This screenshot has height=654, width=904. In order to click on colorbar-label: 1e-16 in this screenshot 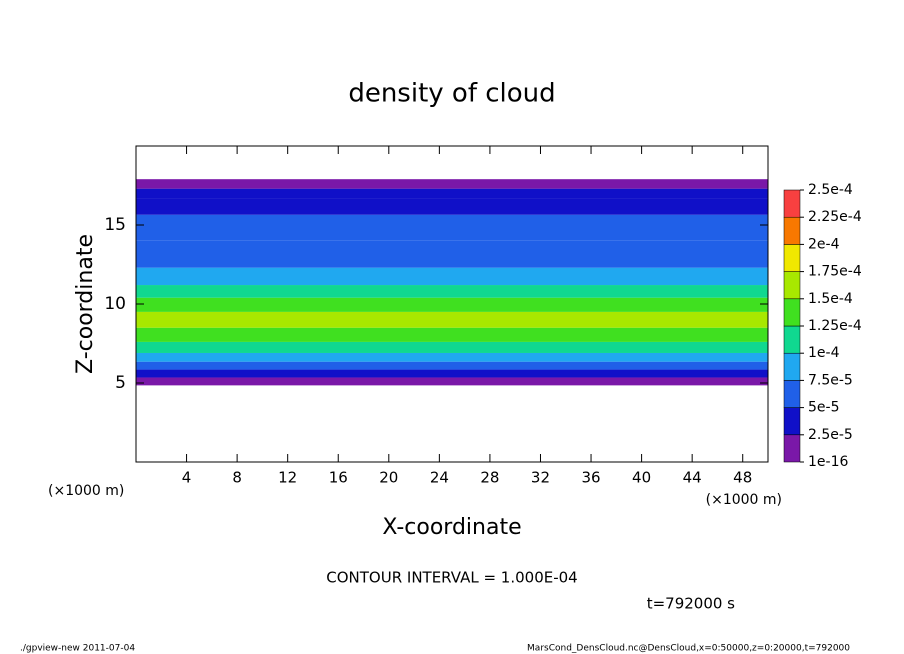, I will do `click(828, 462)`.